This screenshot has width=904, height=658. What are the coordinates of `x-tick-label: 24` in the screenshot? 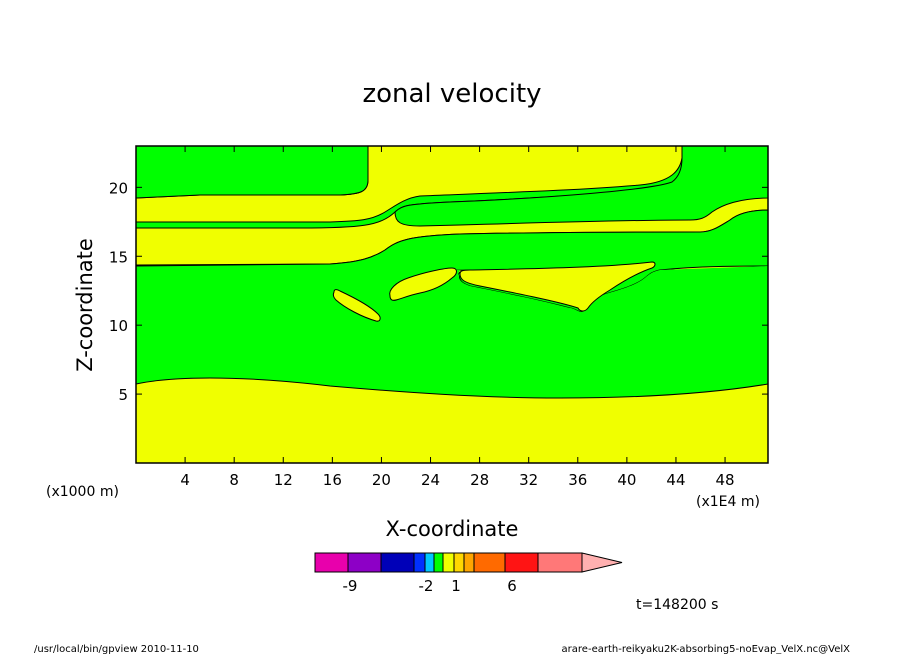 It's located at (430, 480).